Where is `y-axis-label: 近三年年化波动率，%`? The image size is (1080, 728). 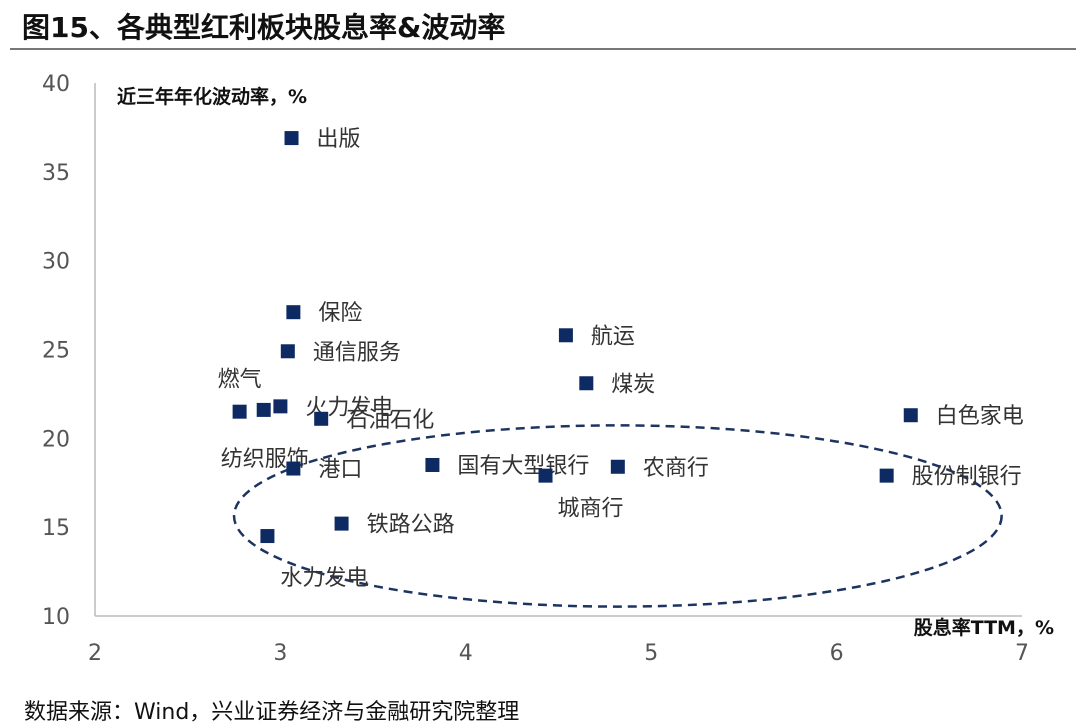
y-axis-label: 近三年年化波动率，% is located at coordinates (212, 96).